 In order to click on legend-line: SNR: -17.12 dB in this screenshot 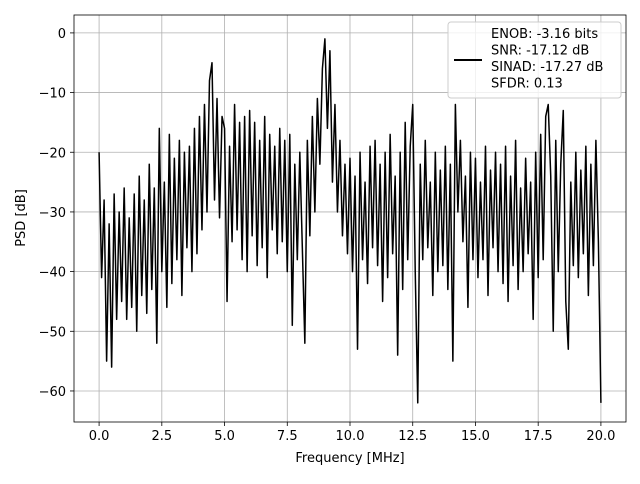, I will do `click(540, 51)`.